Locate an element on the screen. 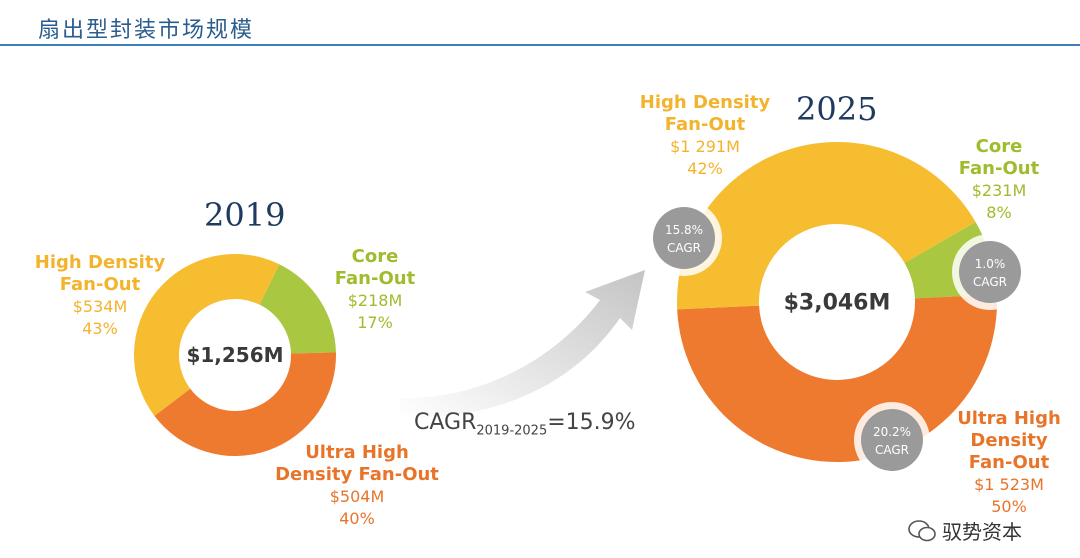 This screenshot has width=1080, height=558. cagr-badge-text-ultra_high: 20.2% is located at coordinates (892, 432).